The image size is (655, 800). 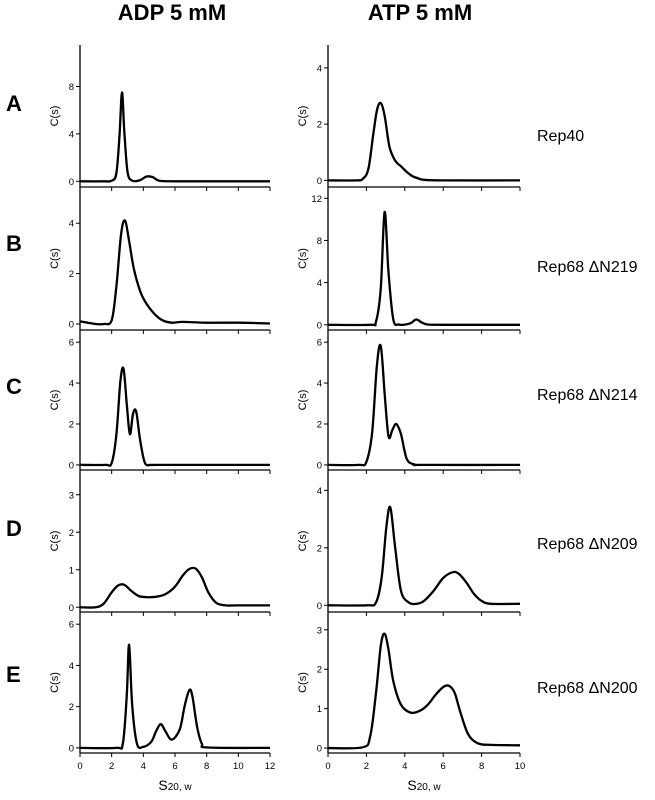 I want to click on x-tick-label-e-atp: 8, so click(x=481, y=766).